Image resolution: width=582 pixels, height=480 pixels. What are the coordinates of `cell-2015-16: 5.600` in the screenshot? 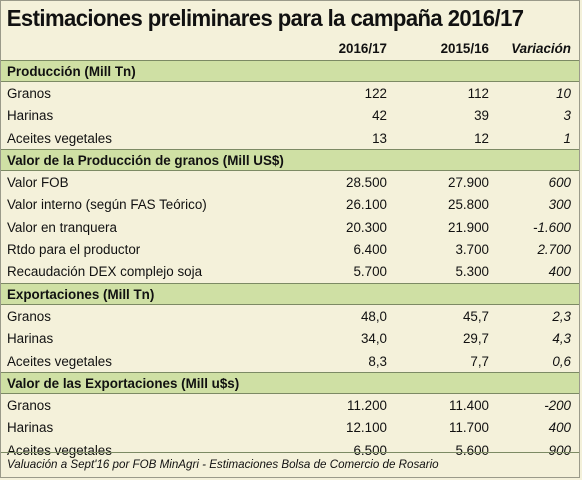 It's located at (472, 450).